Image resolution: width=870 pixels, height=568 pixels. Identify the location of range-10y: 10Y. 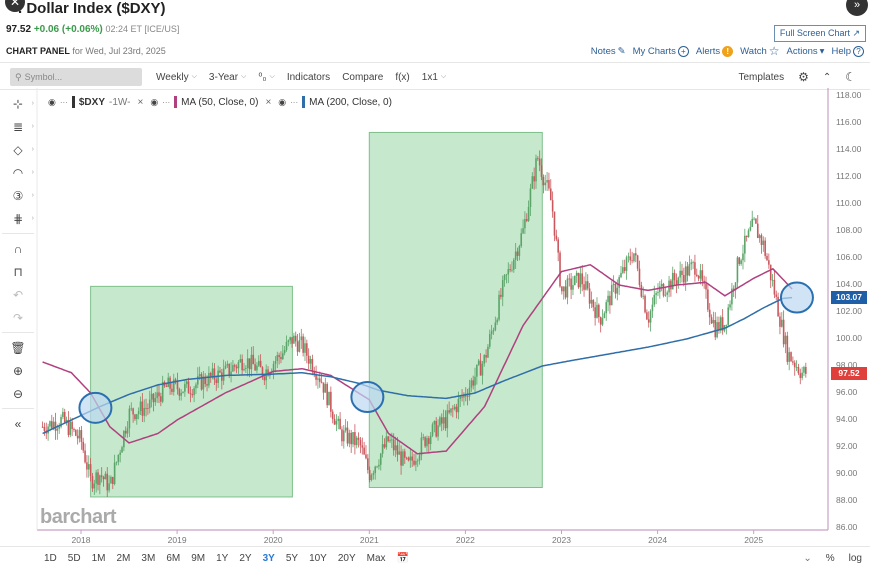
(318, 558).